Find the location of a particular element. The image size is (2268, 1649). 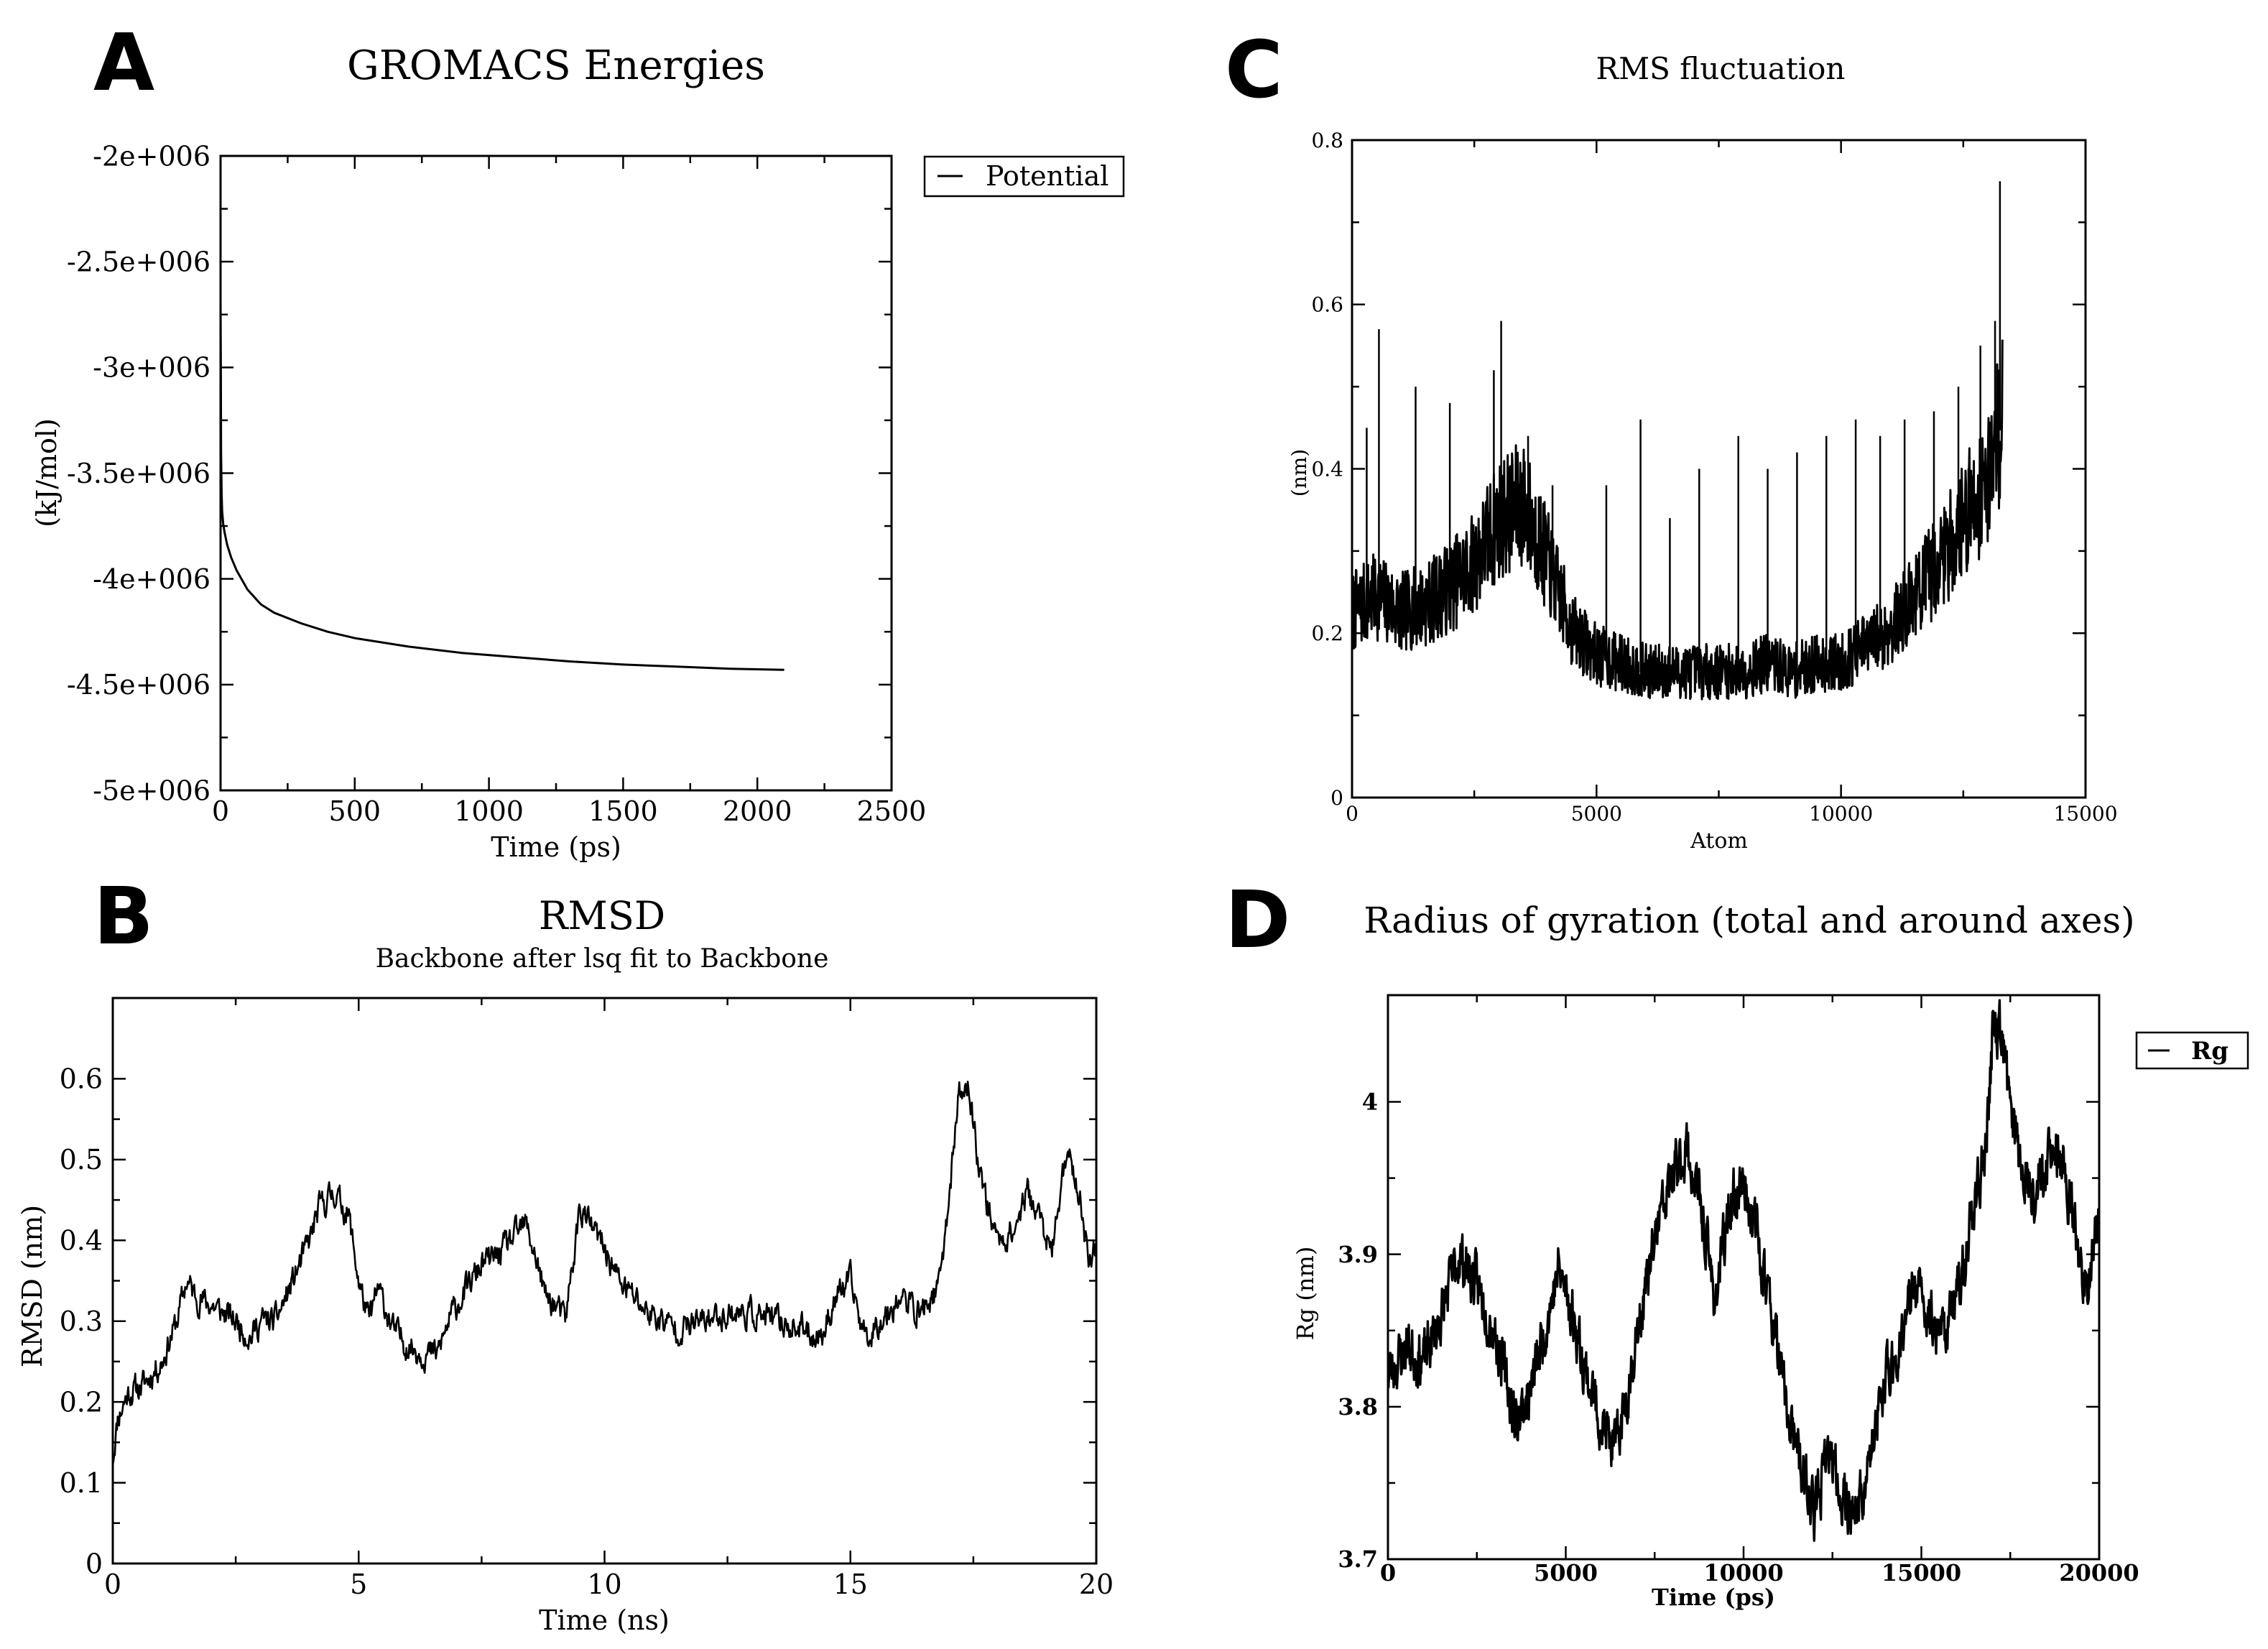

y-tick-label: -2e+006 is located at coordinates (151, 156).